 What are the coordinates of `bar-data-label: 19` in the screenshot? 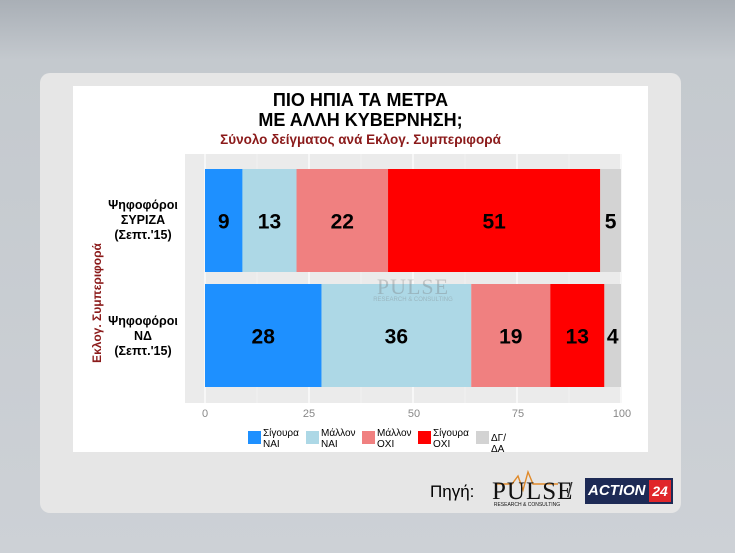 It's located at (510, 337).